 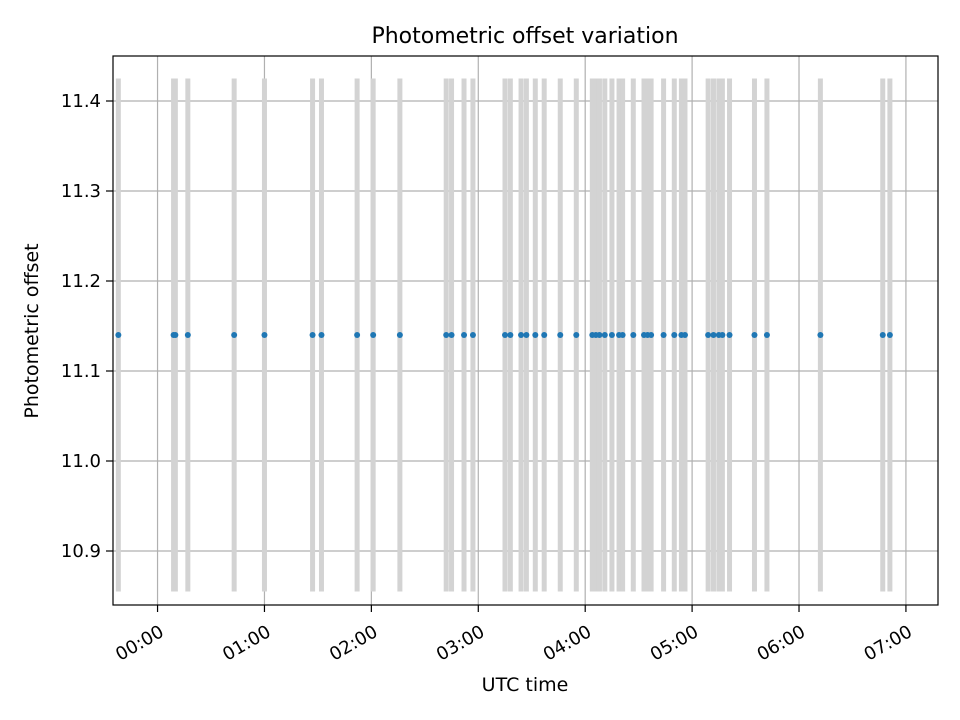 What do you see at coordinates (81, 191) in the screenshot?
I see `y-tick-label: 11.3` at bounding box center [81, 191].